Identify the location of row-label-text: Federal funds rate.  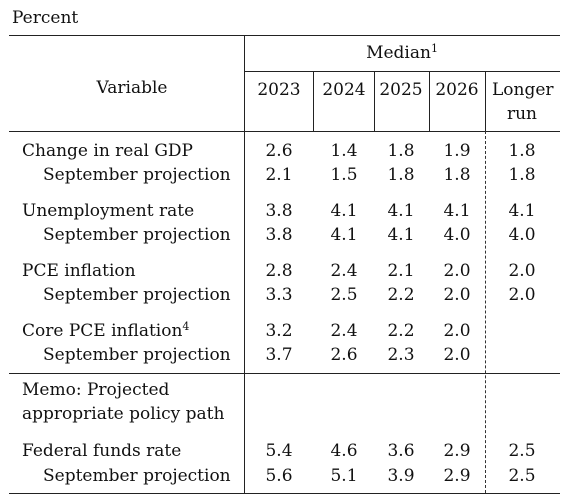
(102, 451).